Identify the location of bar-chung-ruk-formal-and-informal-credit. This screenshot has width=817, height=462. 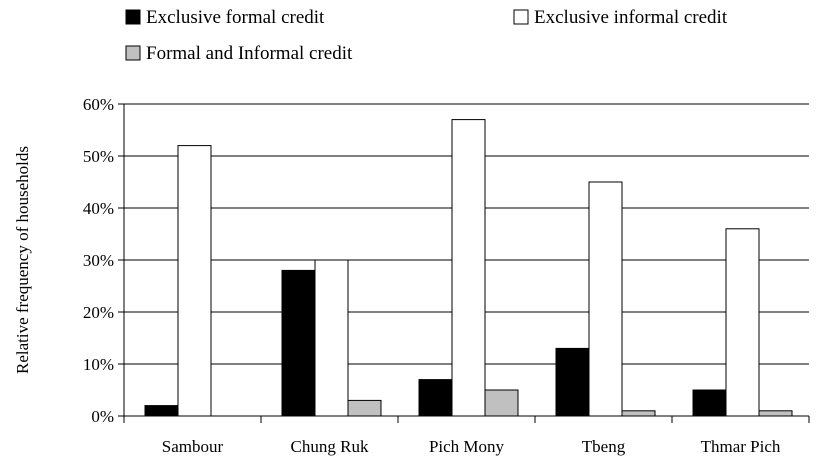
(364, 408).